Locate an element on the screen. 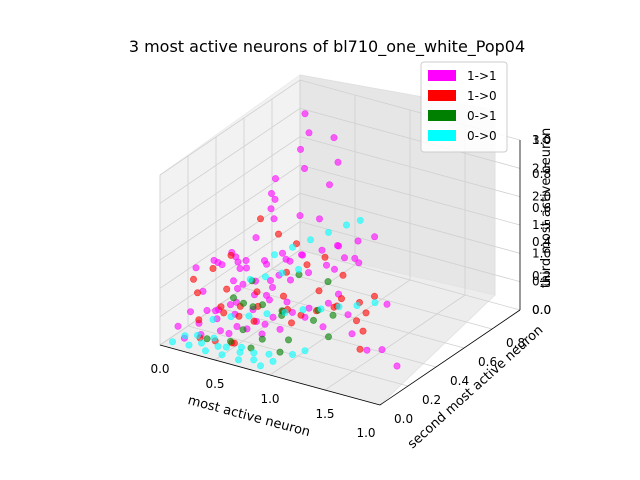 This screenshot has width=640, height=480. z-tick-label-overlay: 0.4 is located at coordinates (541, 242).